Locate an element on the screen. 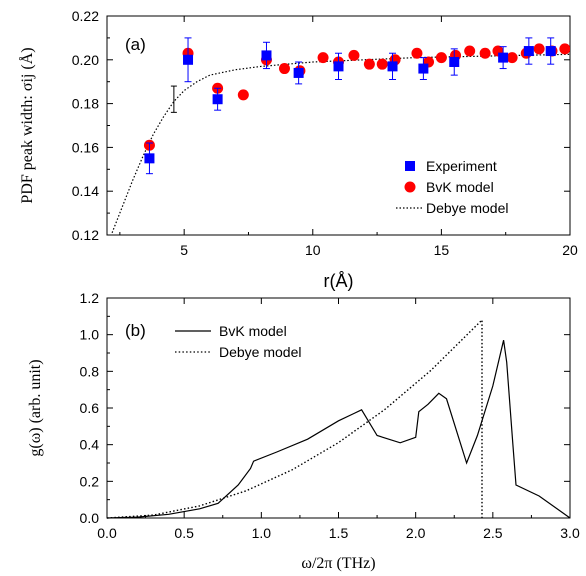 This screenshot has width=586, height=576. panel-a-legend: Experiment BvK model Debye model is located at coordinates (452, 187).